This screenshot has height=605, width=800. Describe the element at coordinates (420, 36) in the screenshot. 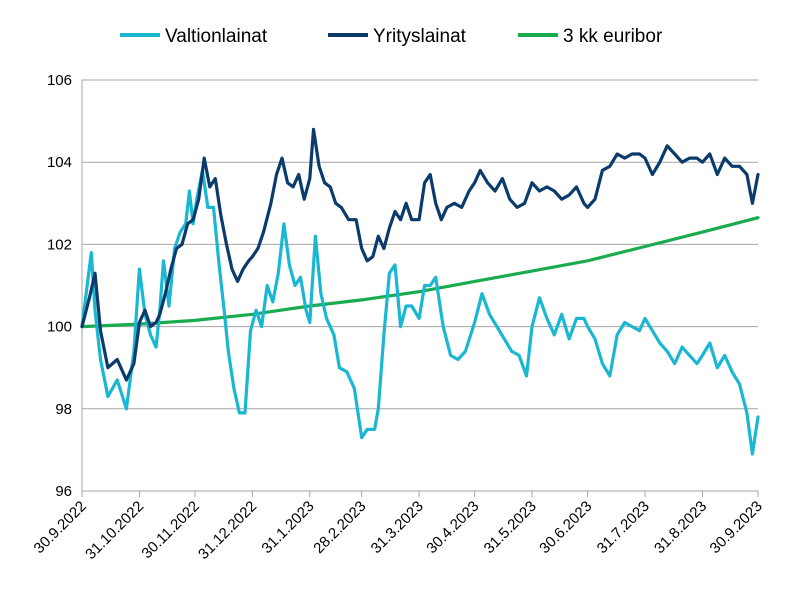

I see `legend-label: Yrityslainat` at that location.